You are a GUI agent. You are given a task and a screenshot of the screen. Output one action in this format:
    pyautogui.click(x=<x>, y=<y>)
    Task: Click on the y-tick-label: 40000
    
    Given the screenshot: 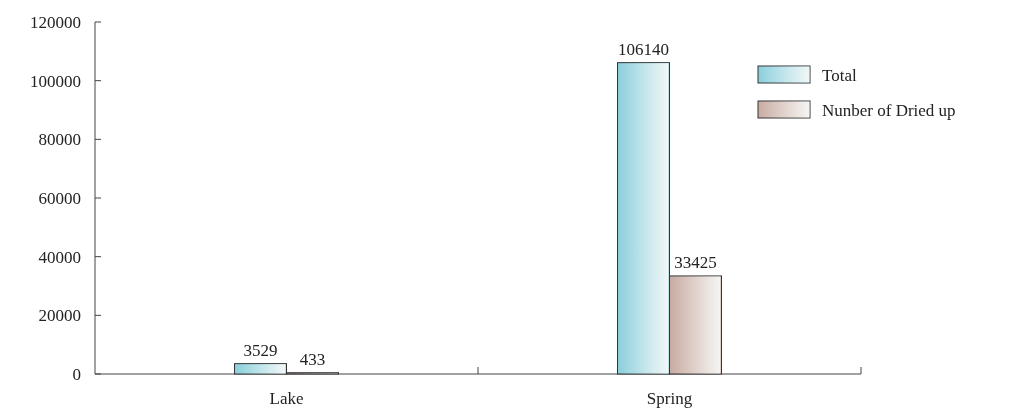 What is the action you would take?
    pyautogui.click(x=59, y=257)
    